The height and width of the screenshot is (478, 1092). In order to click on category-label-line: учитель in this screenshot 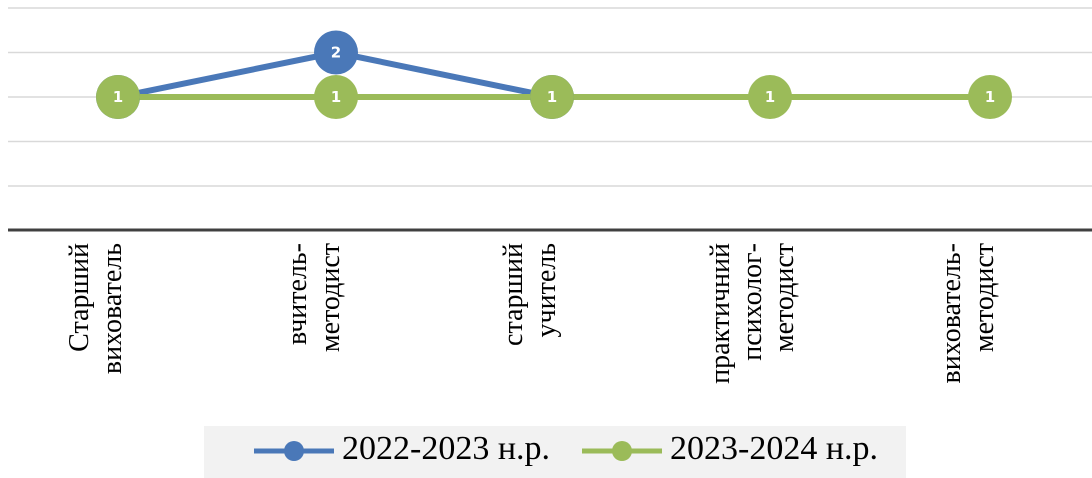, I will do `click(546, 290)`.